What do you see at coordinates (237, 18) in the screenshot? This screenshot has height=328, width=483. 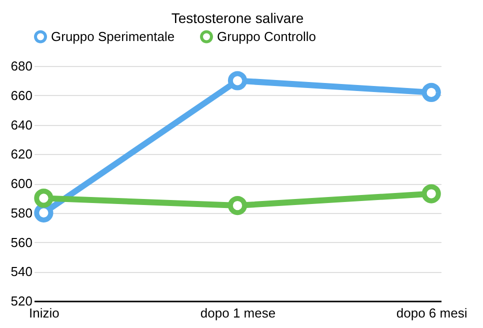 I see `chart-title: Testosterone salivare` at bounding box center [237, 18].